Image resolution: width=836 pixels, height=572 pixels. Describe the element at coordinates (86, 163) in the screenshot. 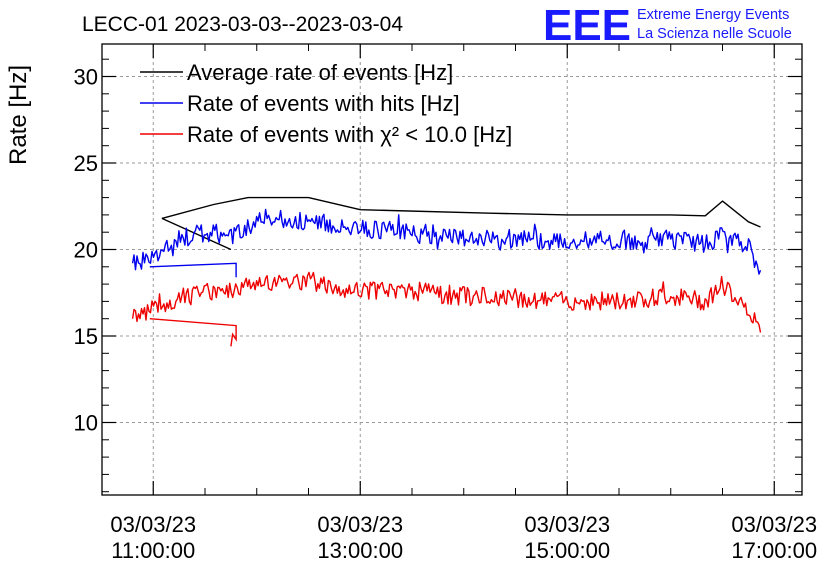

I see `y-tick-label: 25` at that location.